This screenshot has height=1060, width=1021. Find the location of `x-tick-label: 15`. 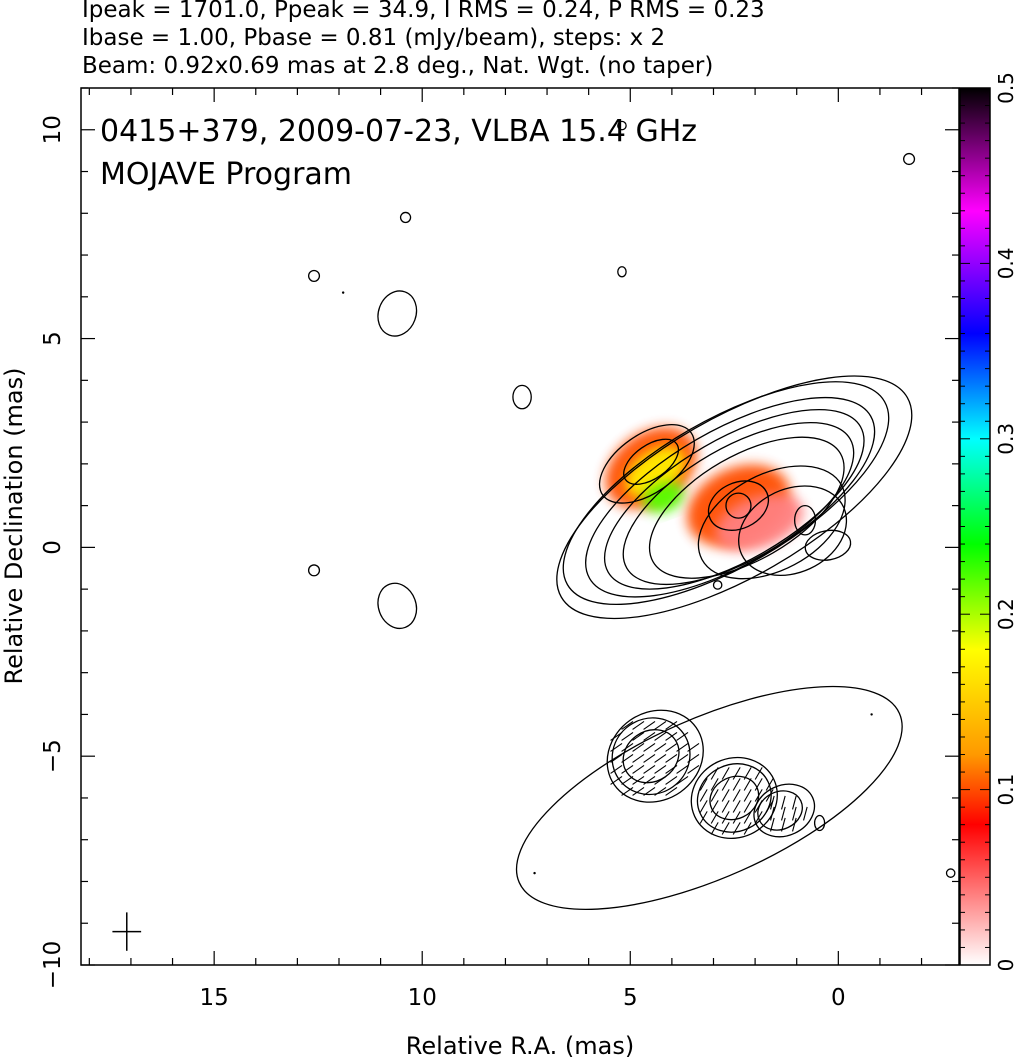

x-tick-label: 15 is located at coordinates (214, 998).